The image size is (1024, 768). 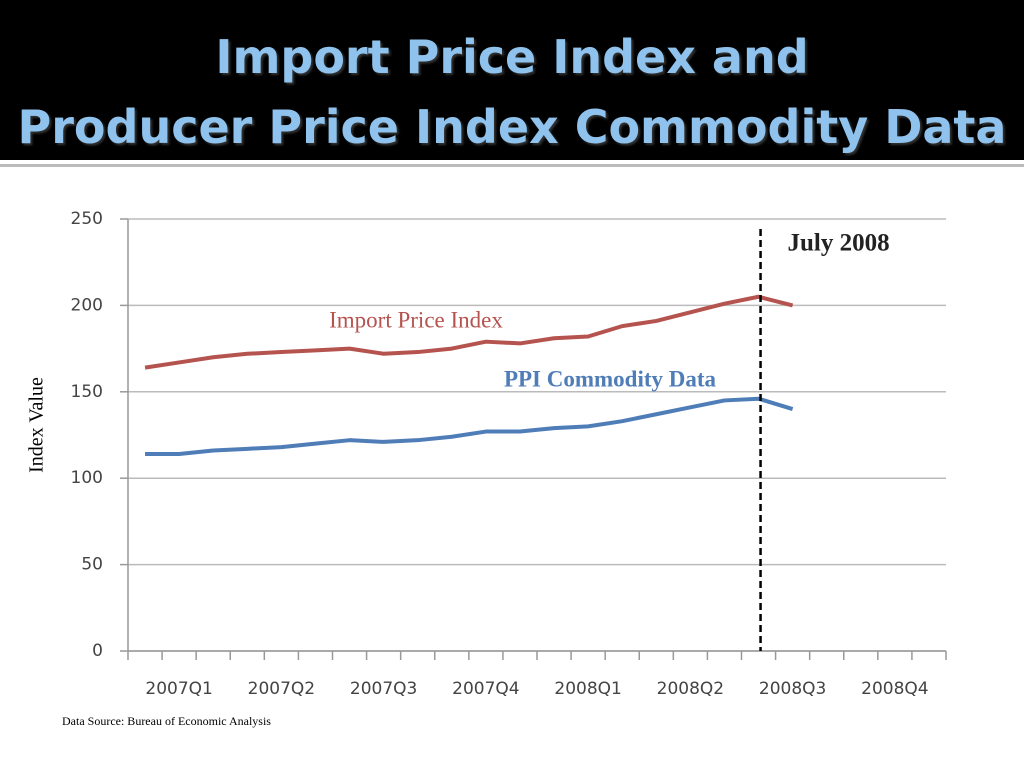 I want to click on title-line: Producer Price Index Commodity Data, so click(x=512, y=127).